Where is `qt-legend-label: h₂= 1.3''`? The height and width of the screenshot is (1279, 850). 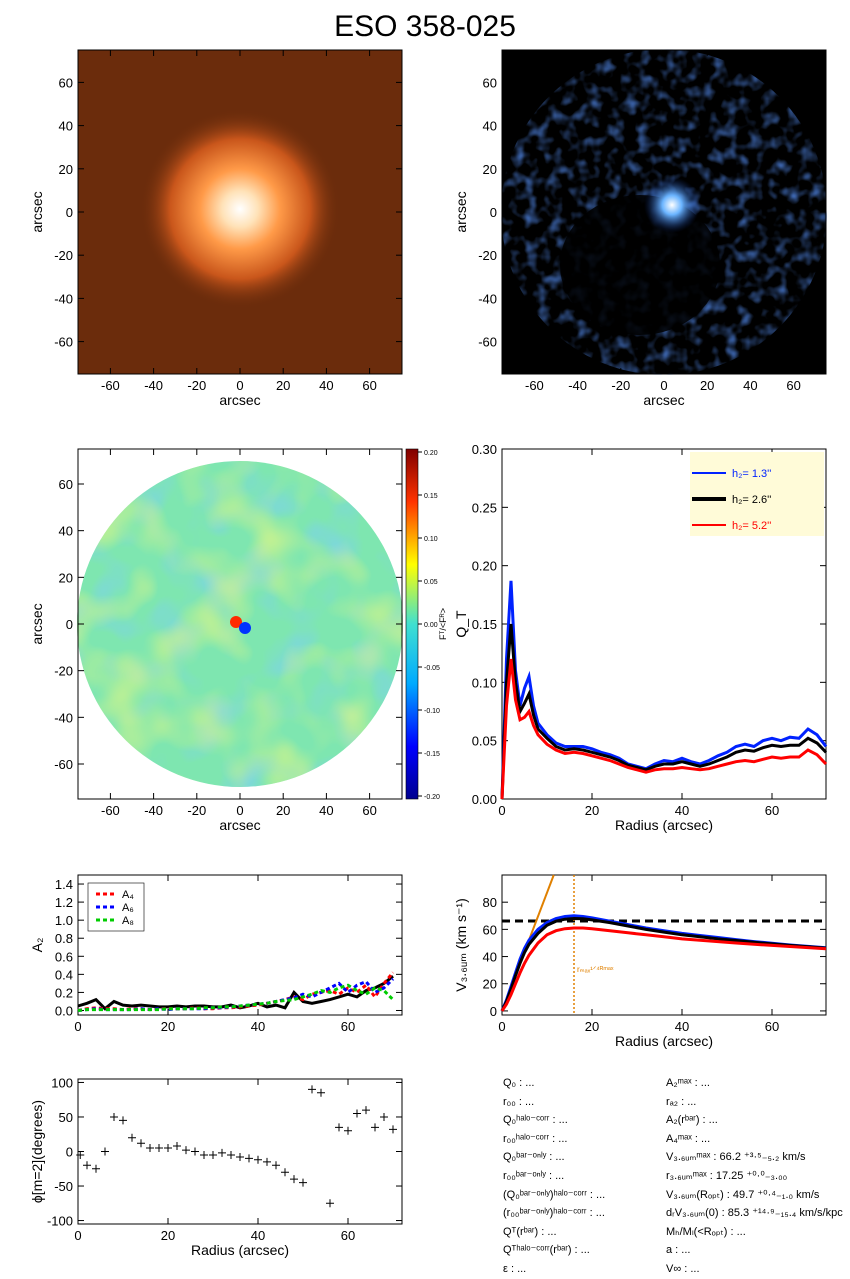
qt-legend-label: h₂= 1.3'' is located at coordinates (751, 474).